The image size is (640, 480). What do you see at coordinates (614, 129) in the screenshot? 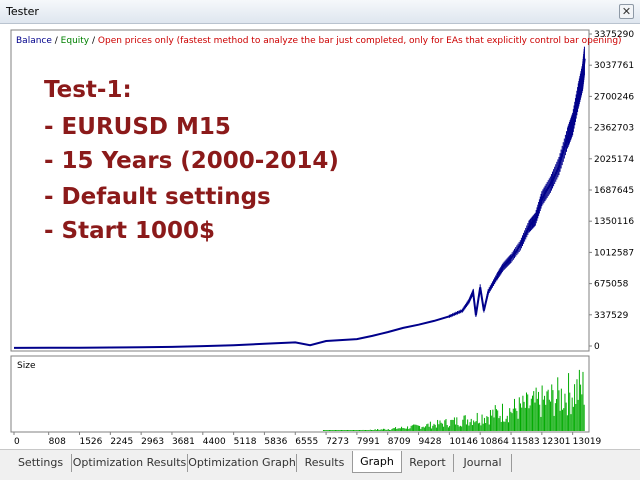
I see `y-tick-label: 2362703` at bounding box center [614, 129].